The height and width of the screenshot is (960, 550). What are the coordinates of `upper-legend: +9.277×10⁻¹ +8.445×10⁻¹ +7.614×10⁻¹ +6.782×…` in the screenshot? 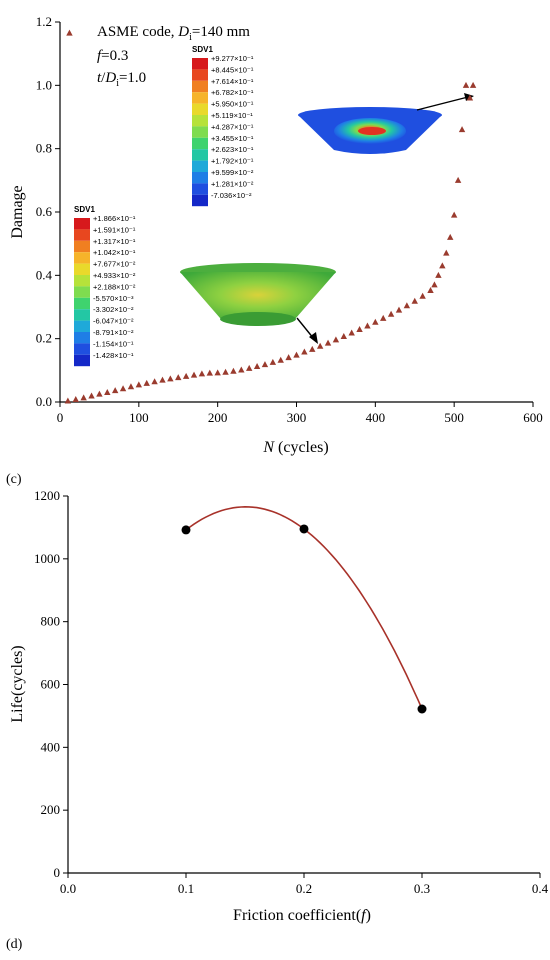 It's located at (223, 130).